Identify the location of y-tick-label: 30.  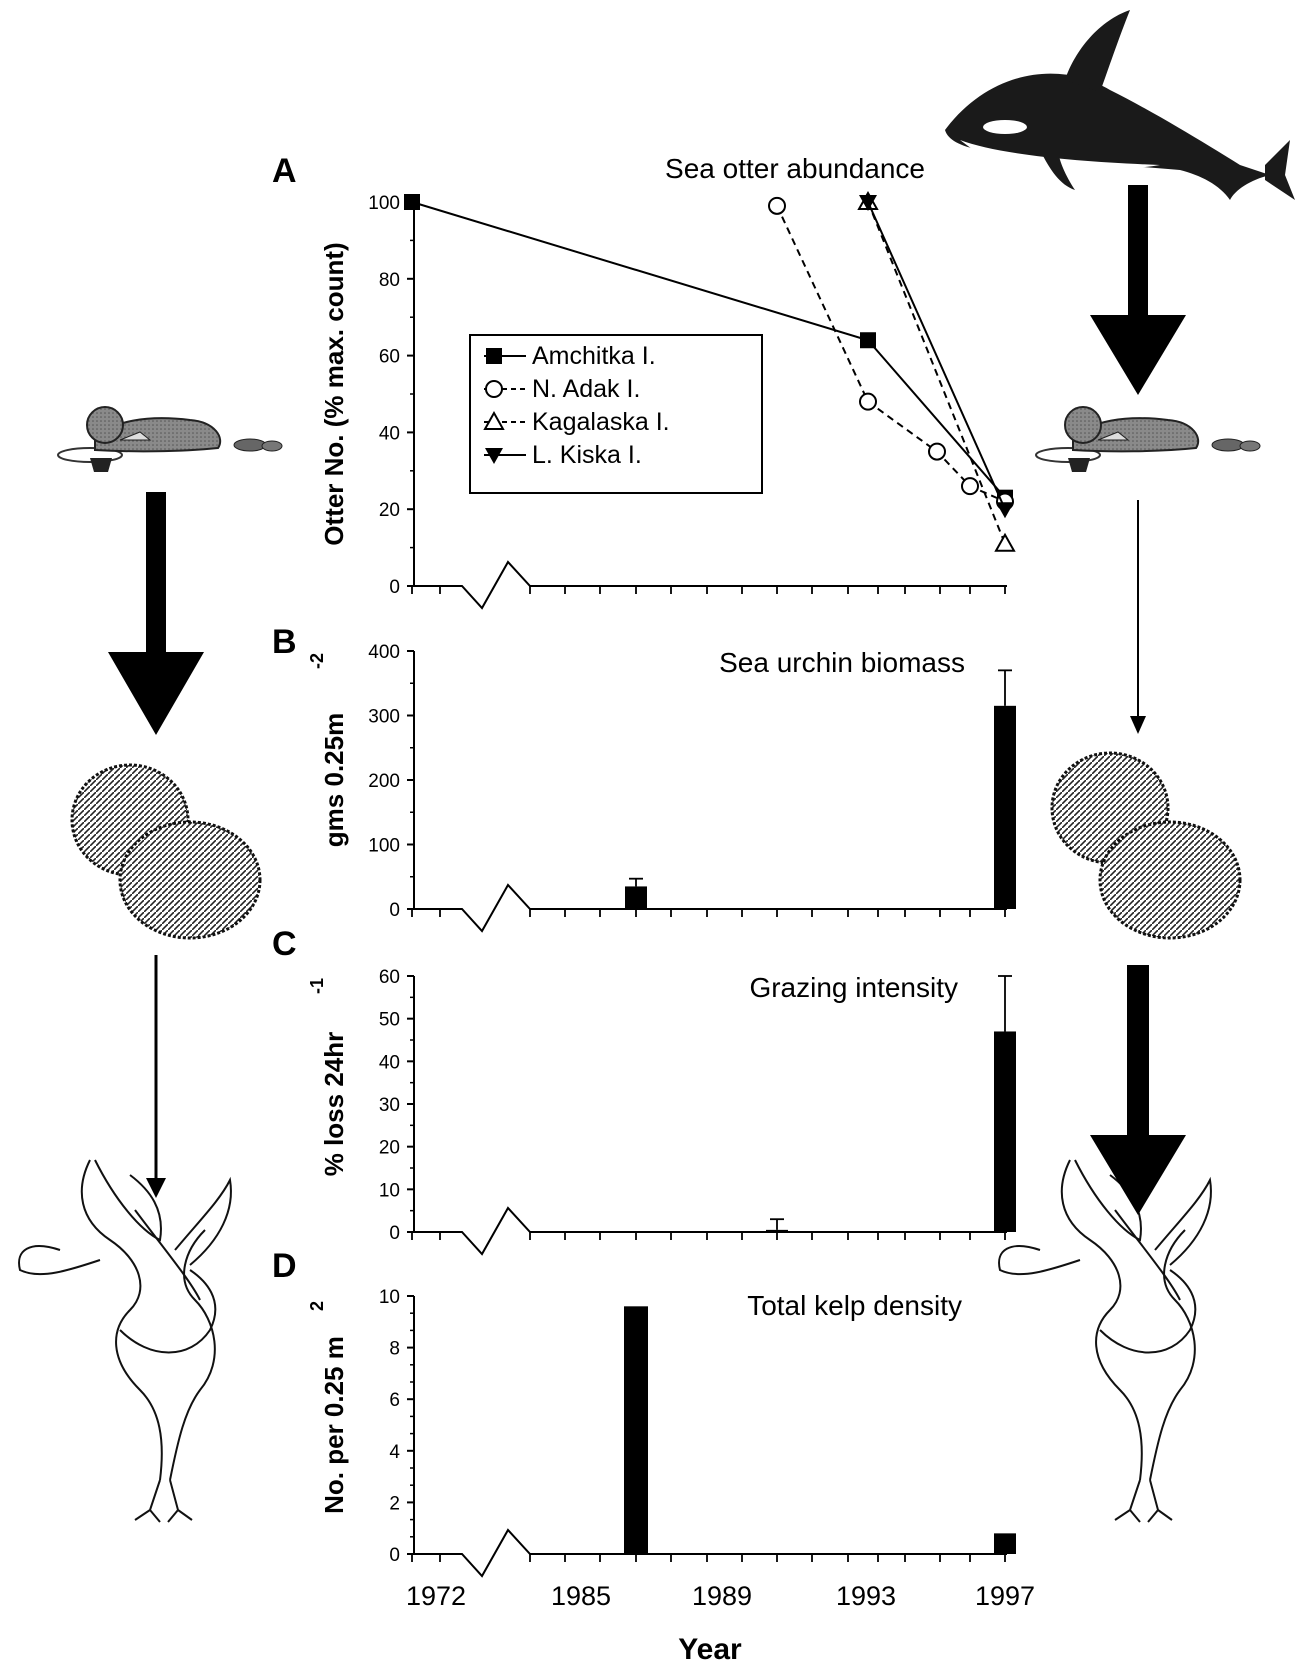
(389, 1105).